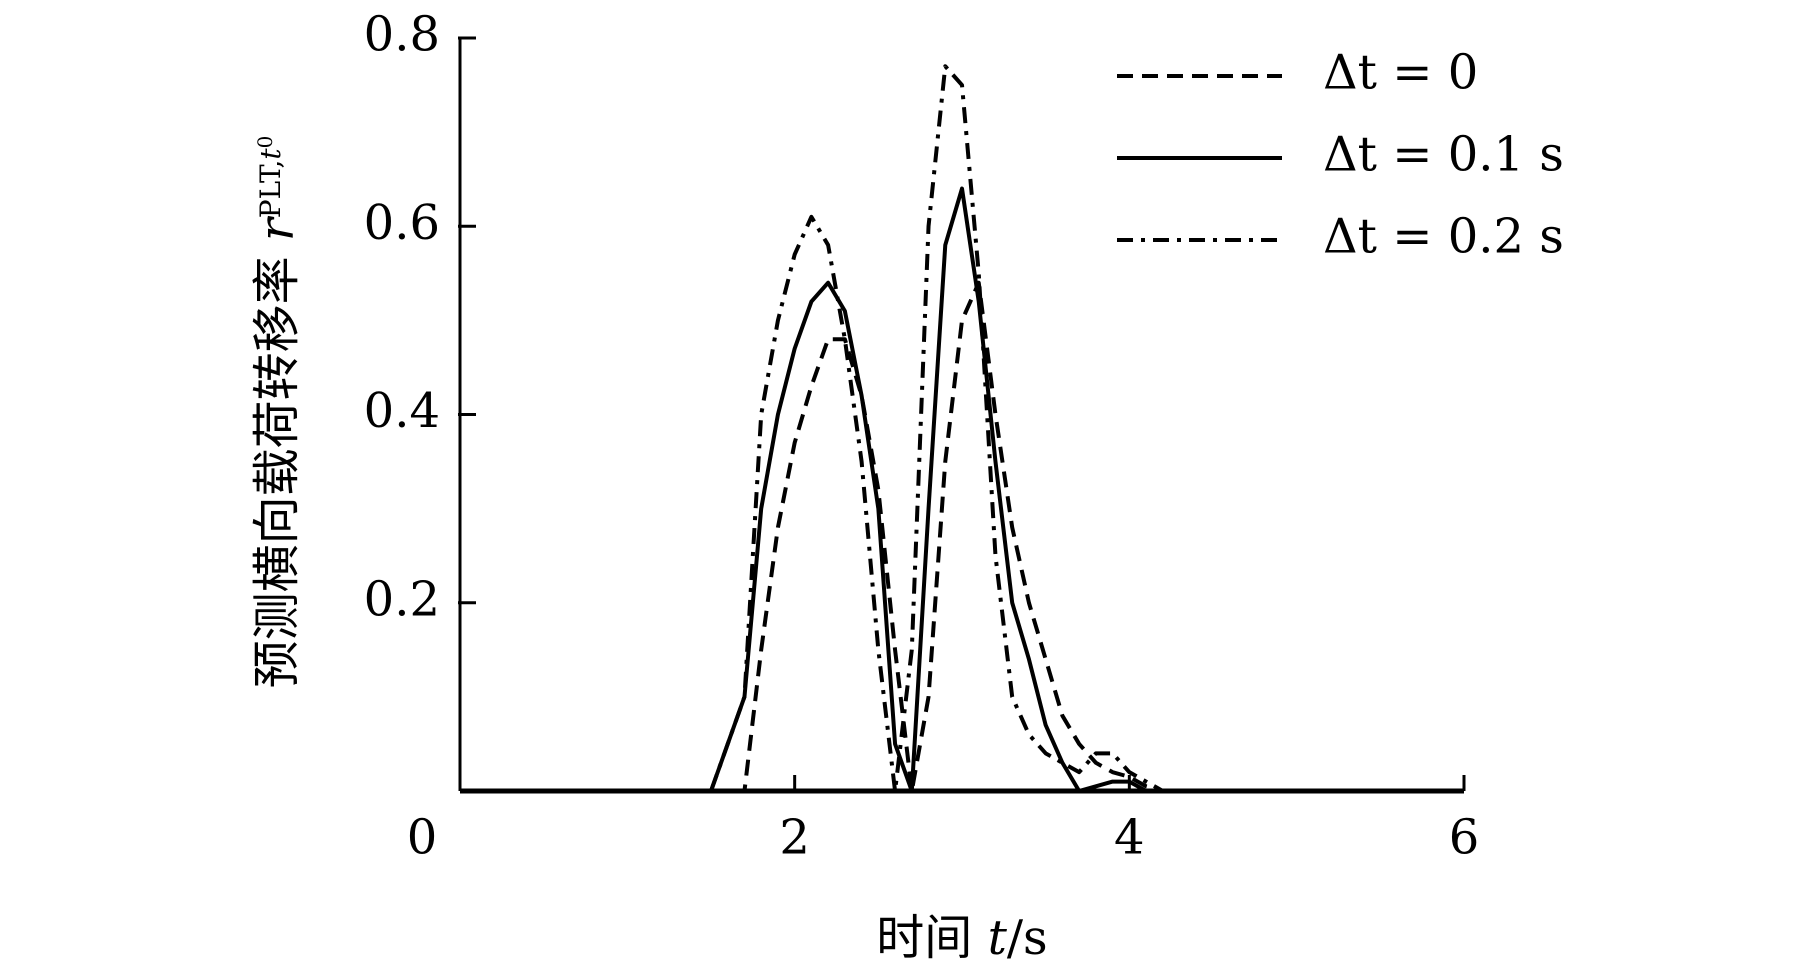 The height and width of the screenshot is (964, 1819). I want to click on x-tick-label: 2, so click(794, 838).